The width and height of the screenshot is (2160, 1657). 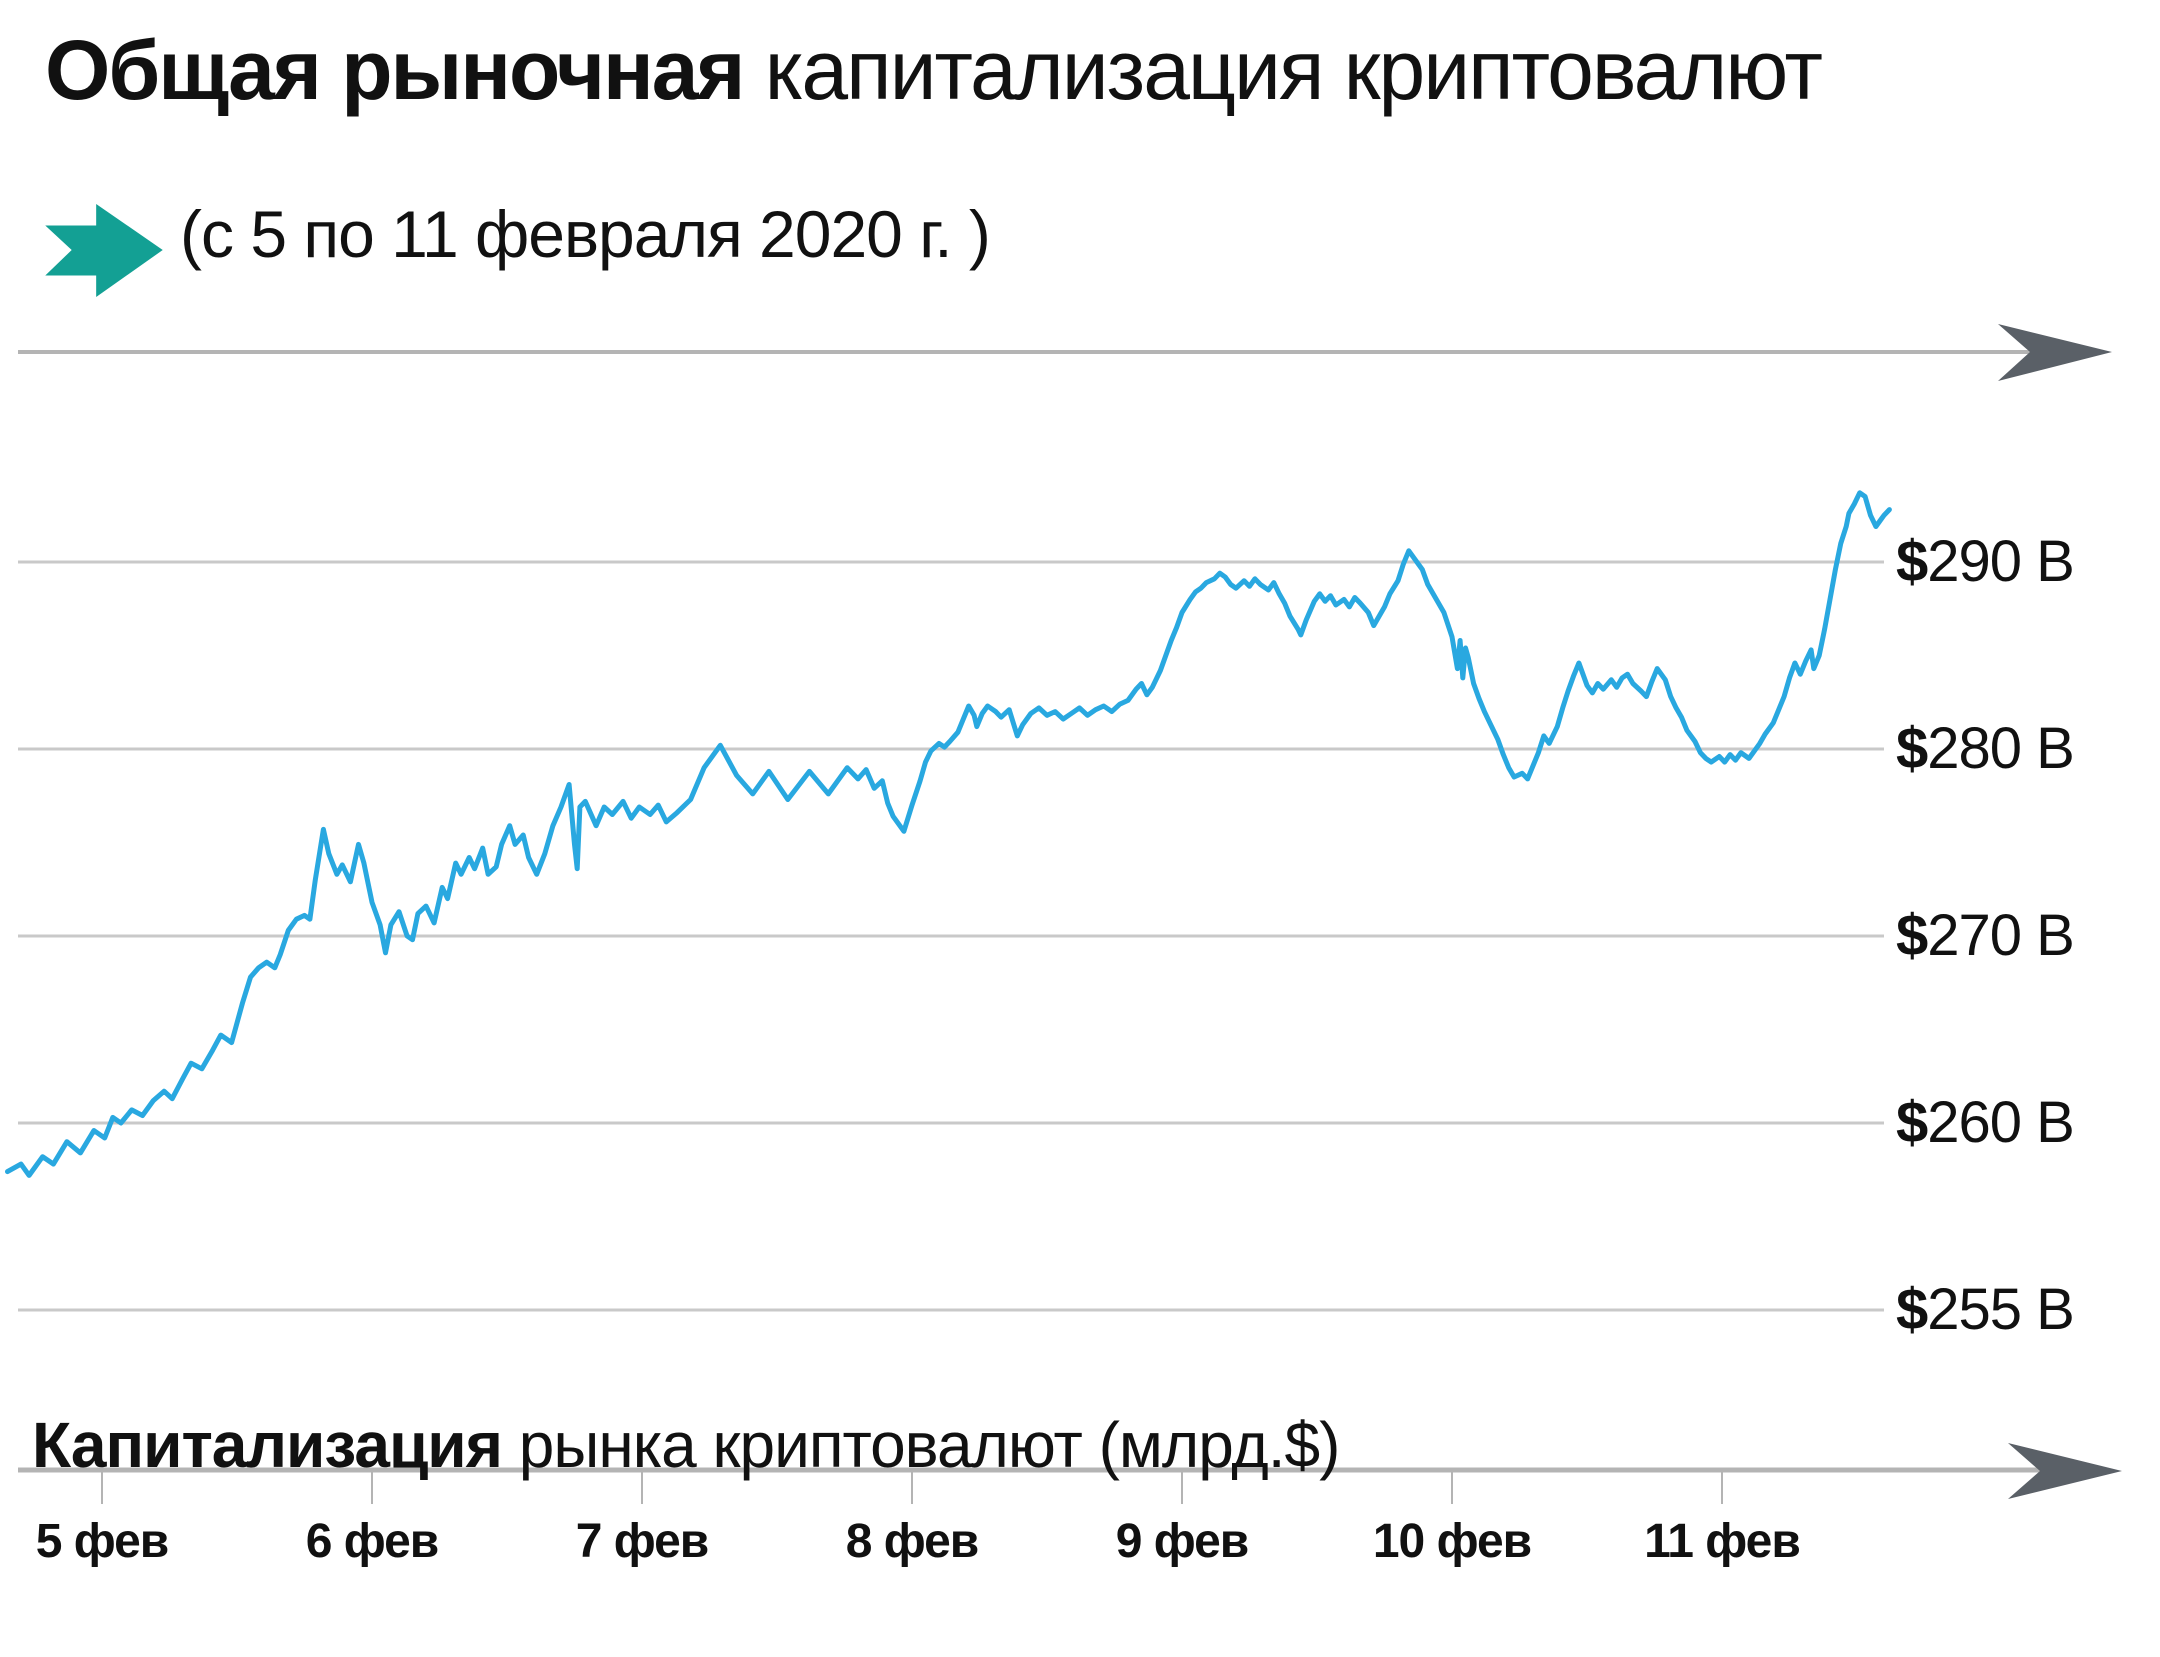 What do you see at coordinates (2001, 1122) in the screenshot?
I see `y-axis-value: 260 B` at bounding box center [2001, 1122].